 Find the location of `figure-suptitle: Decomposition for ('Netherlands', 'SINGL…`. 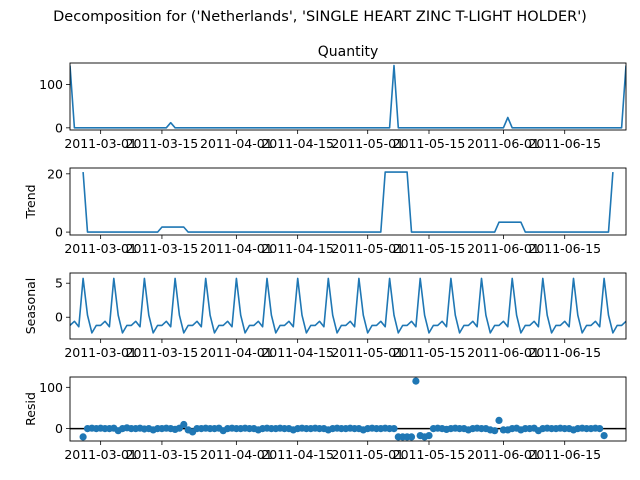

figure-suptitle: Decomposition for ('Netherlands', 'SINGL… is located at coordinates (320, 17).